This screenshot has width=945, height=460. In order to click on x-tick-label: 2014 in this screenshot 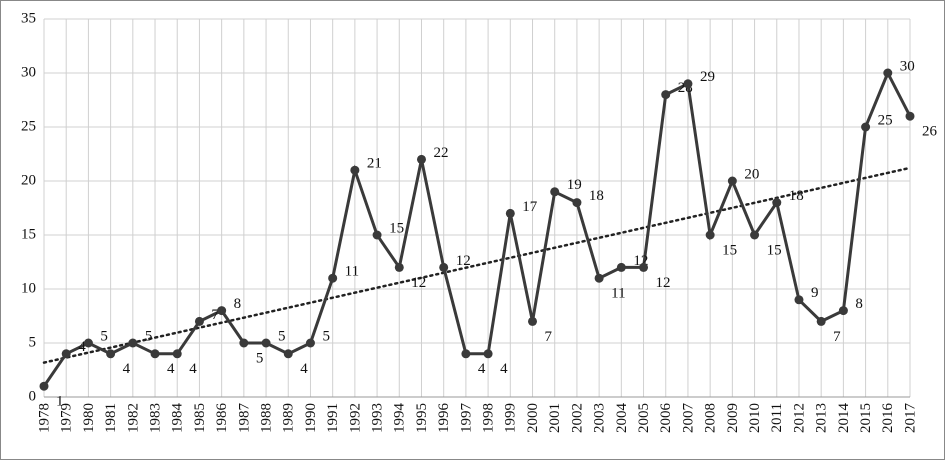, I will do `click(844, 418)`.